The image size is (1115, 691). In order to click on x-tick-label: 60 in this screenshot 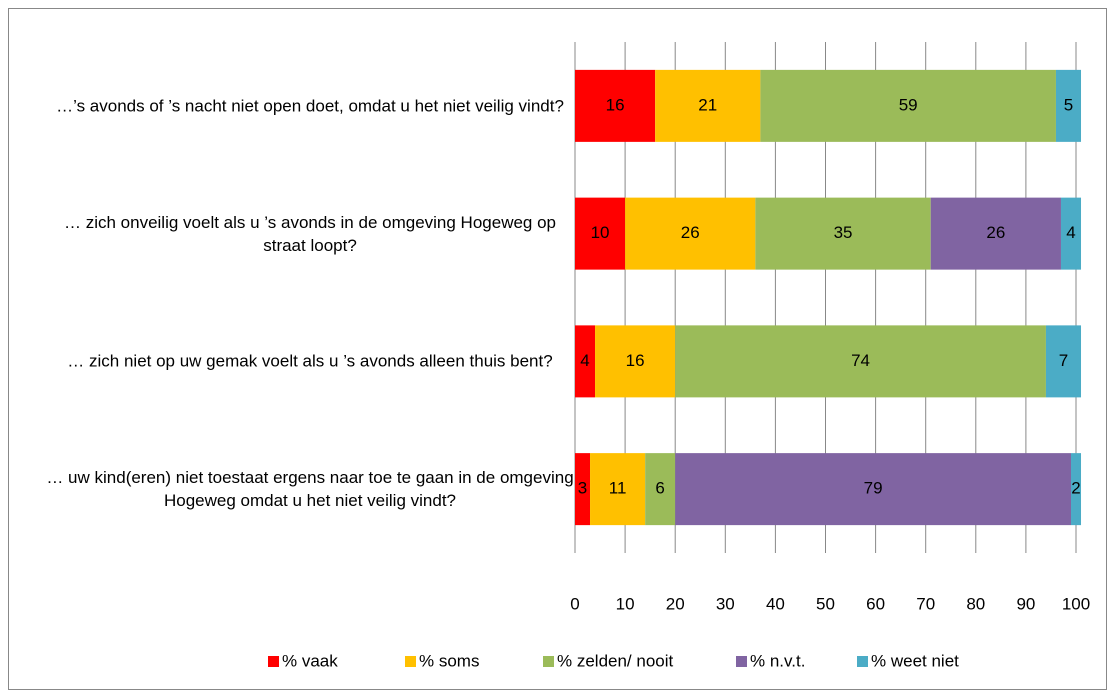, I will do `click(875, 603)`.